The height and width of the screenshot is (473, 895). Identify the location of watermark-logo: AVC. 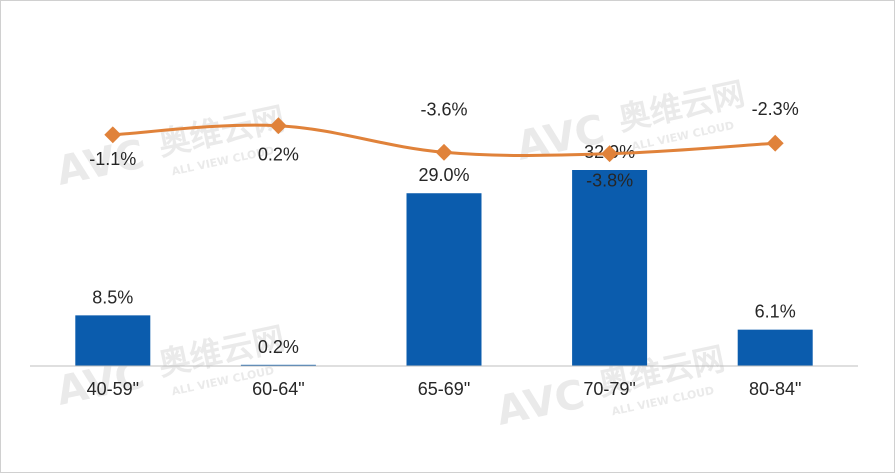
(541, 402).